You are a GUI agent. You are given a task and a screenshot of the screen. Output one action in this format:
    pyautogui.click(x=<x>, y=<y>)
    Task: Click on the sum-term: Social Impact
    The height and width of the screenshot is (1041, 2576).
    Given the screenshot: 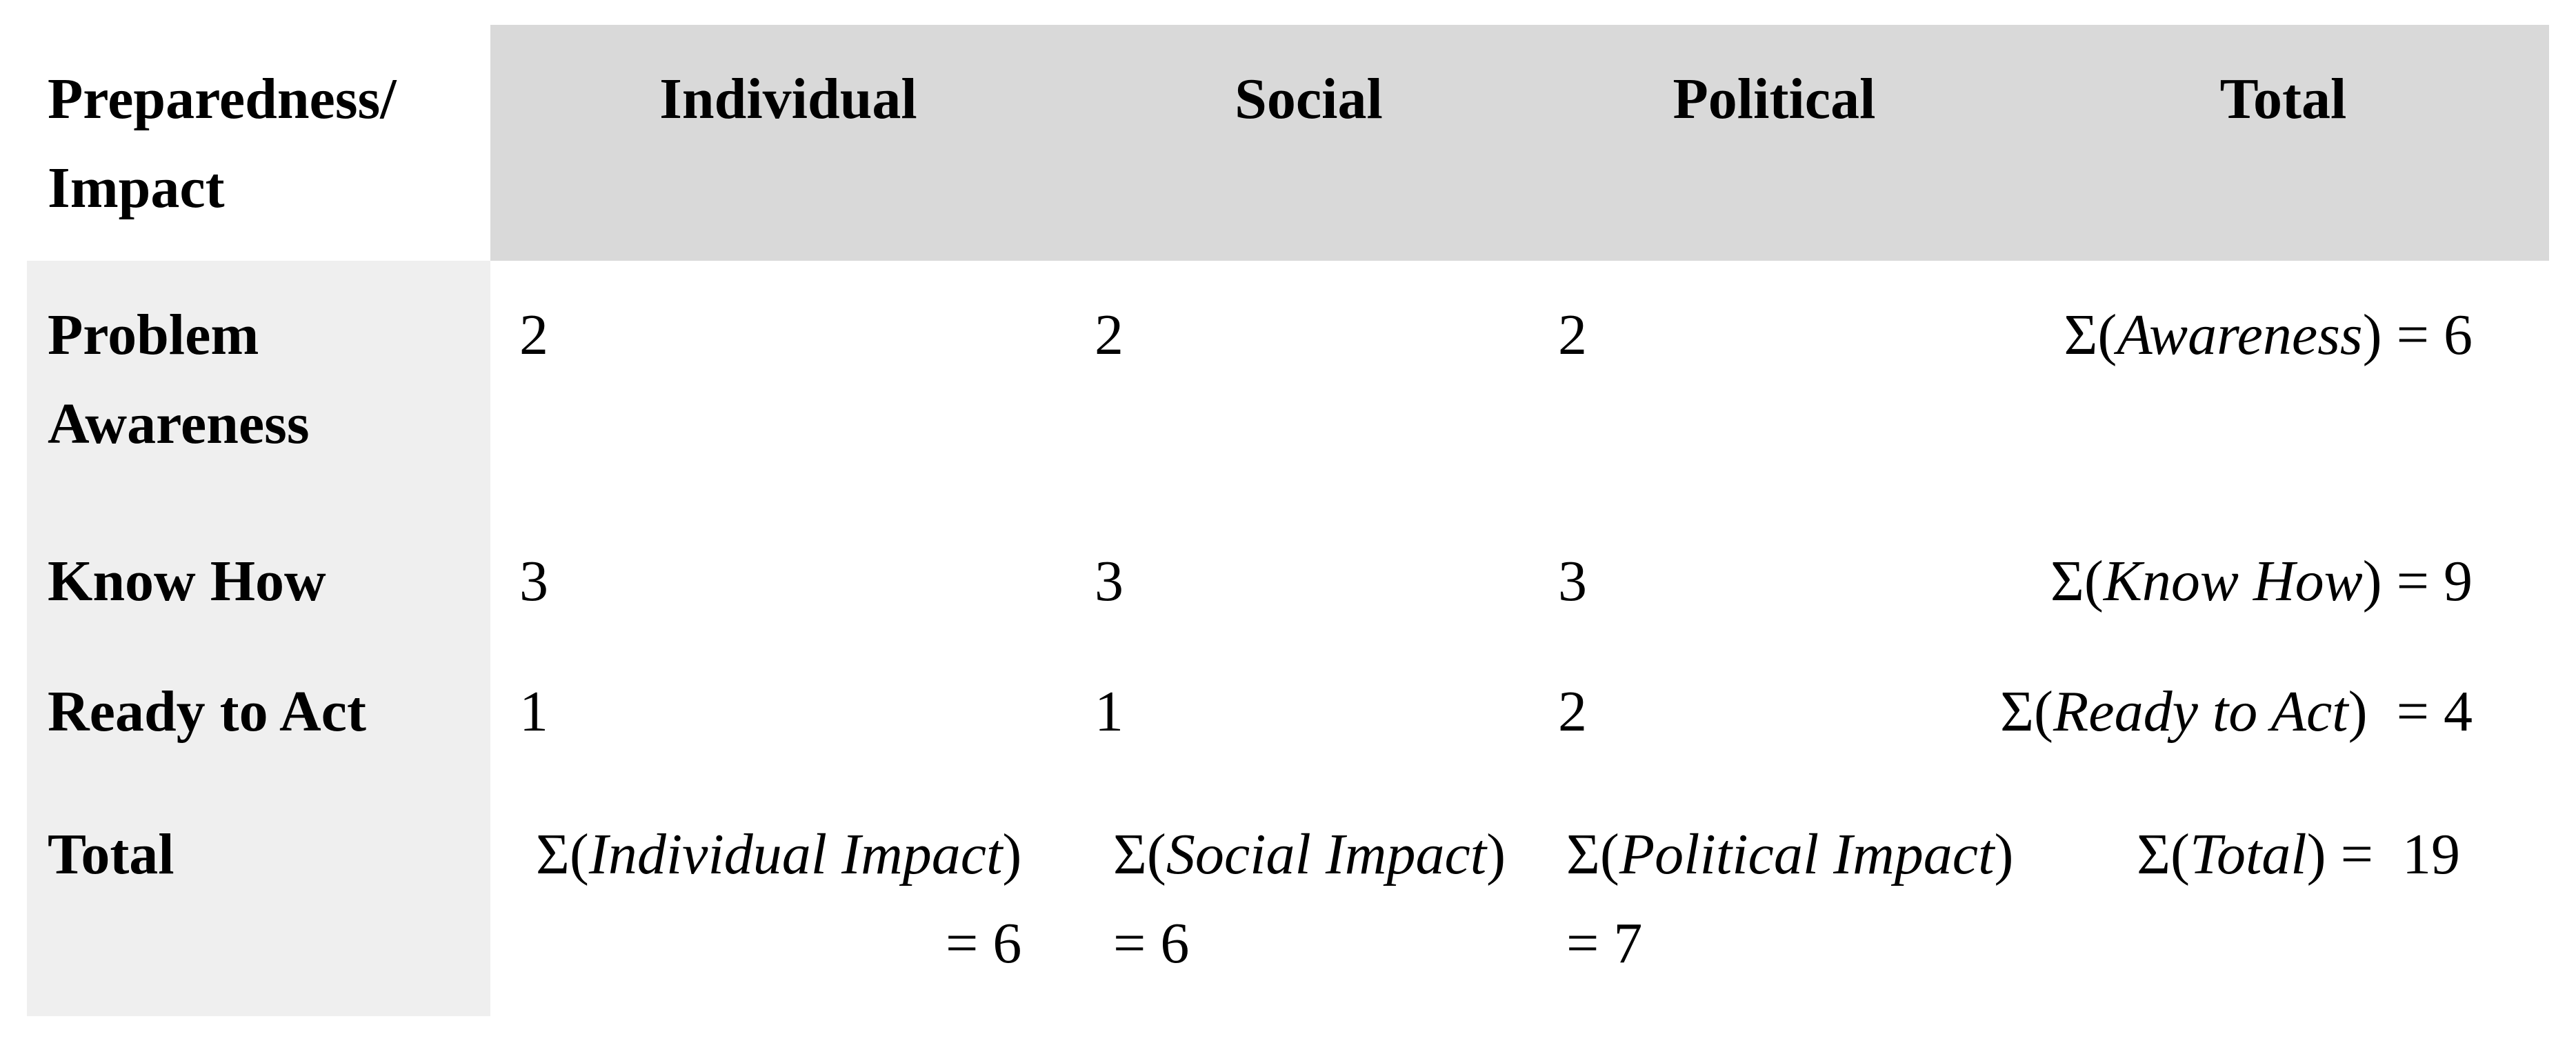 What is the action you would take?
    pyautogui.click(x=1326, y=856)
    